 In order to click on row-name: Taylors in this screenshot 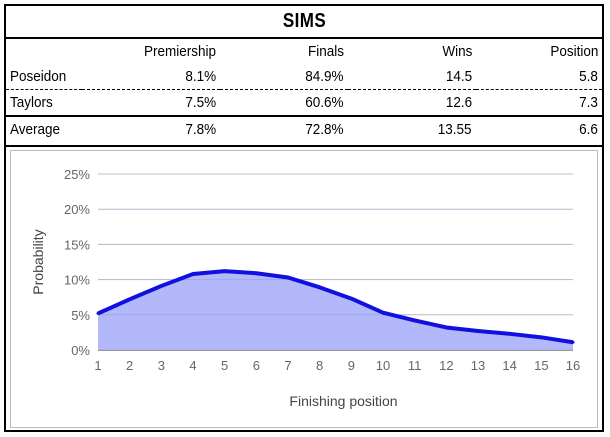, I will do `click(44, 103)`.